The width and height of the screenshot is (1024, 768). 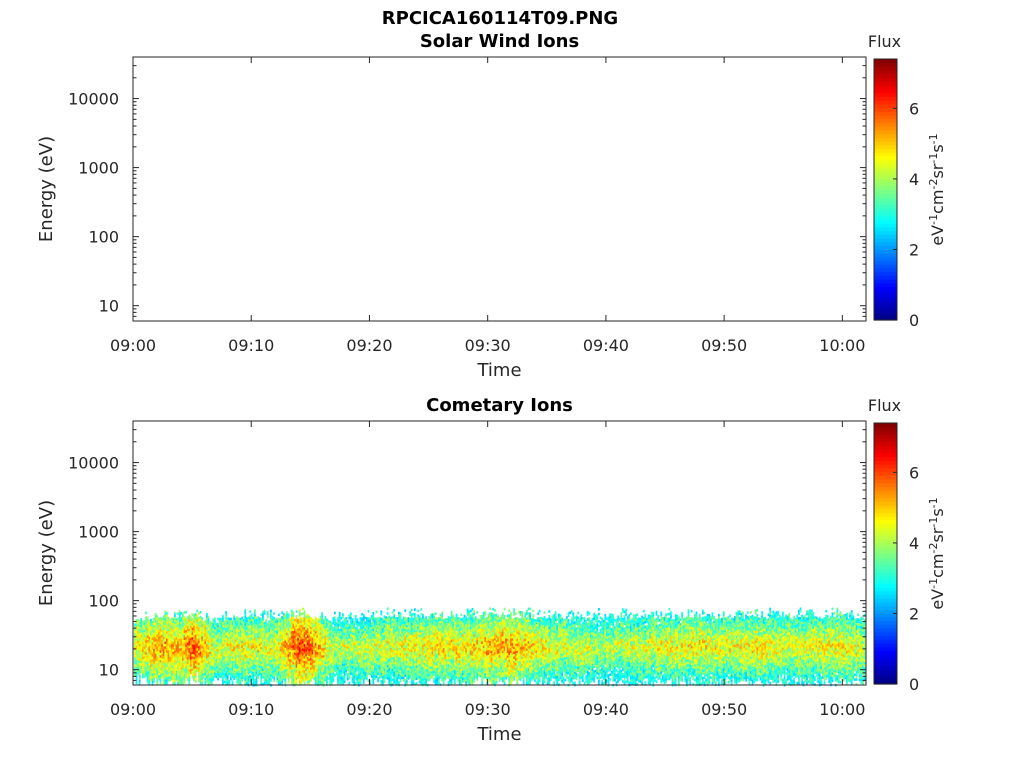 I want to click on x-axis-label: Time, so click(x=498, y=370).